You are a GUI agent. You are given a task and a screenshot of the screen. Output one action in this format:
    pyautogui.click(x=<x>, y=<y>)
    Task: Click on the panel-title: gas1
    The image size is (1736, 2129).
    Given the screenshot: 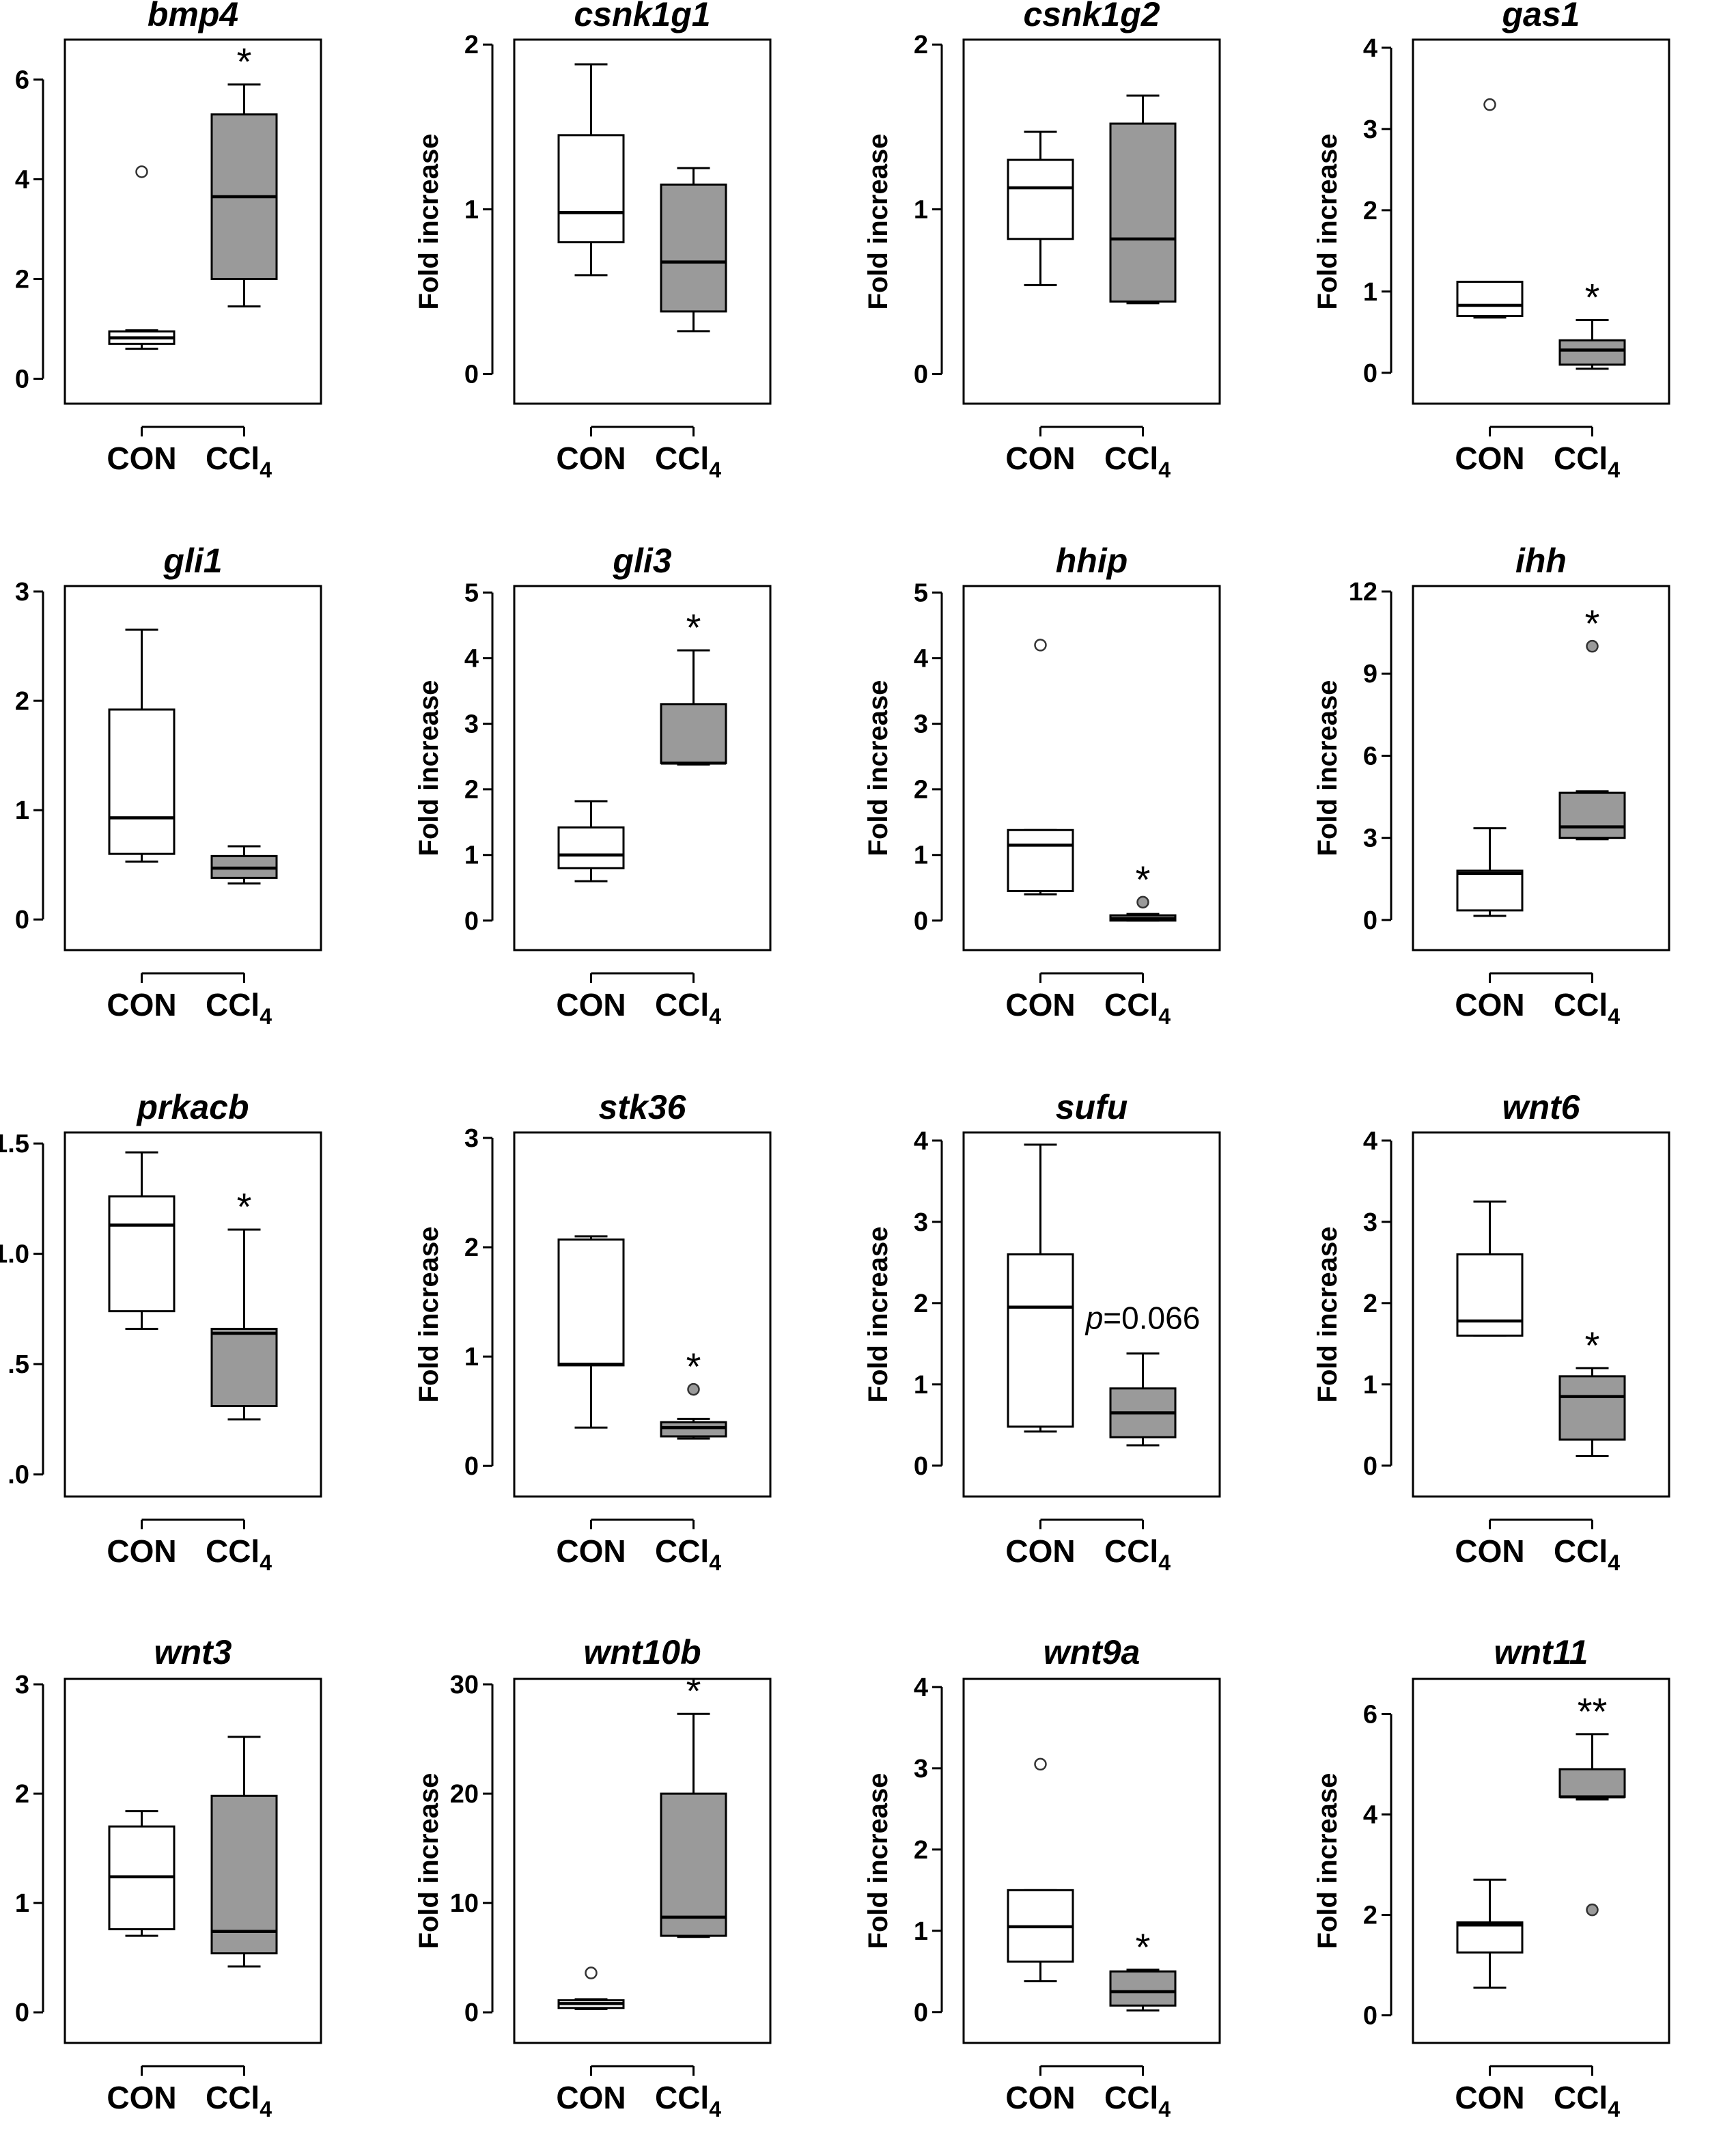 What is the action you would take?
    pyautogui.click(x=1541, y=16)
    